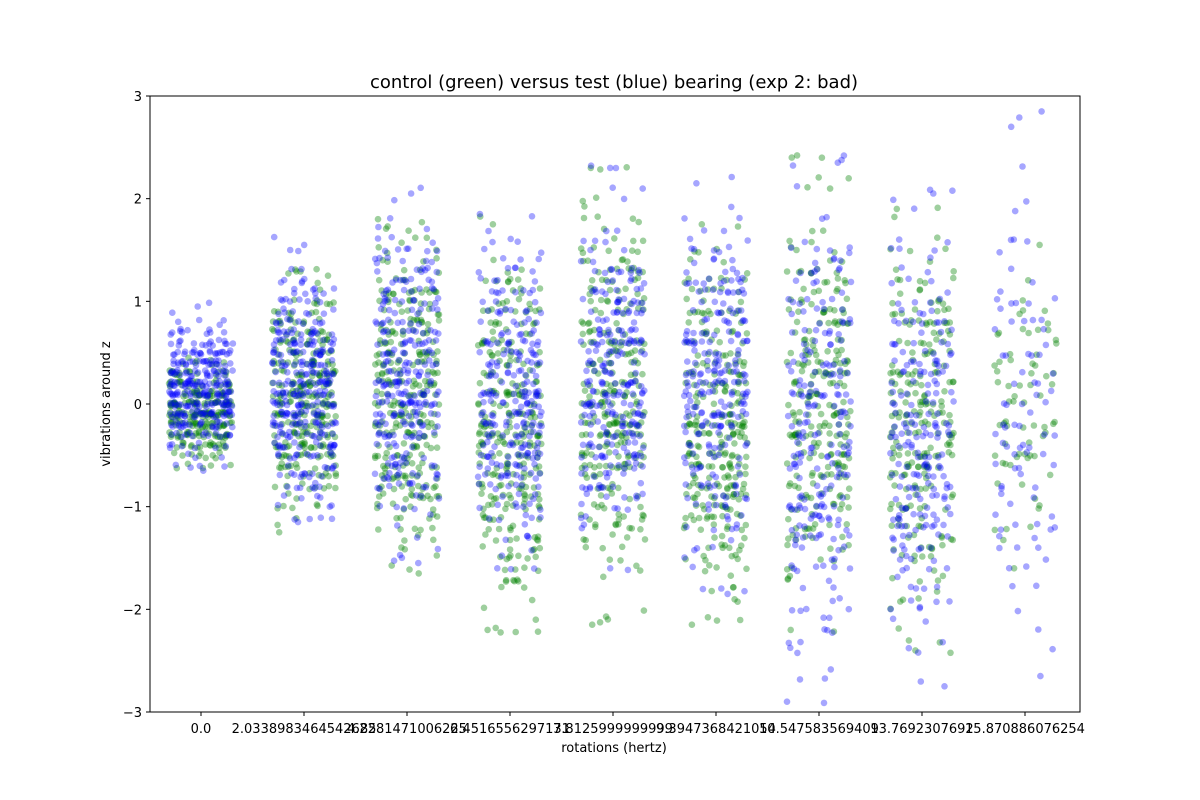  What do you see at coordinates (407, 729) in the screenshot?
I see `x-tick-label: 4.2281471006225` at bounding box center [407, 729].